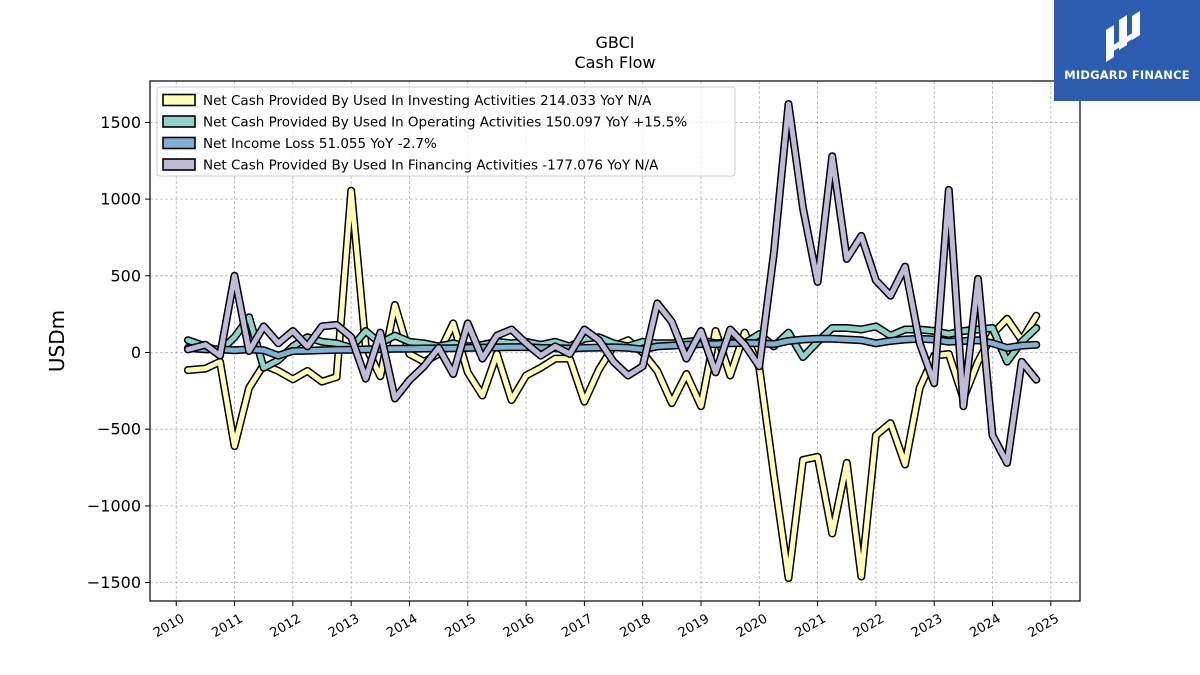 This screenshot has width=1200, height=675. Describe the element at coordinates (615, 42) in the screenshot. I see `chart-title: GBCI` at that location.